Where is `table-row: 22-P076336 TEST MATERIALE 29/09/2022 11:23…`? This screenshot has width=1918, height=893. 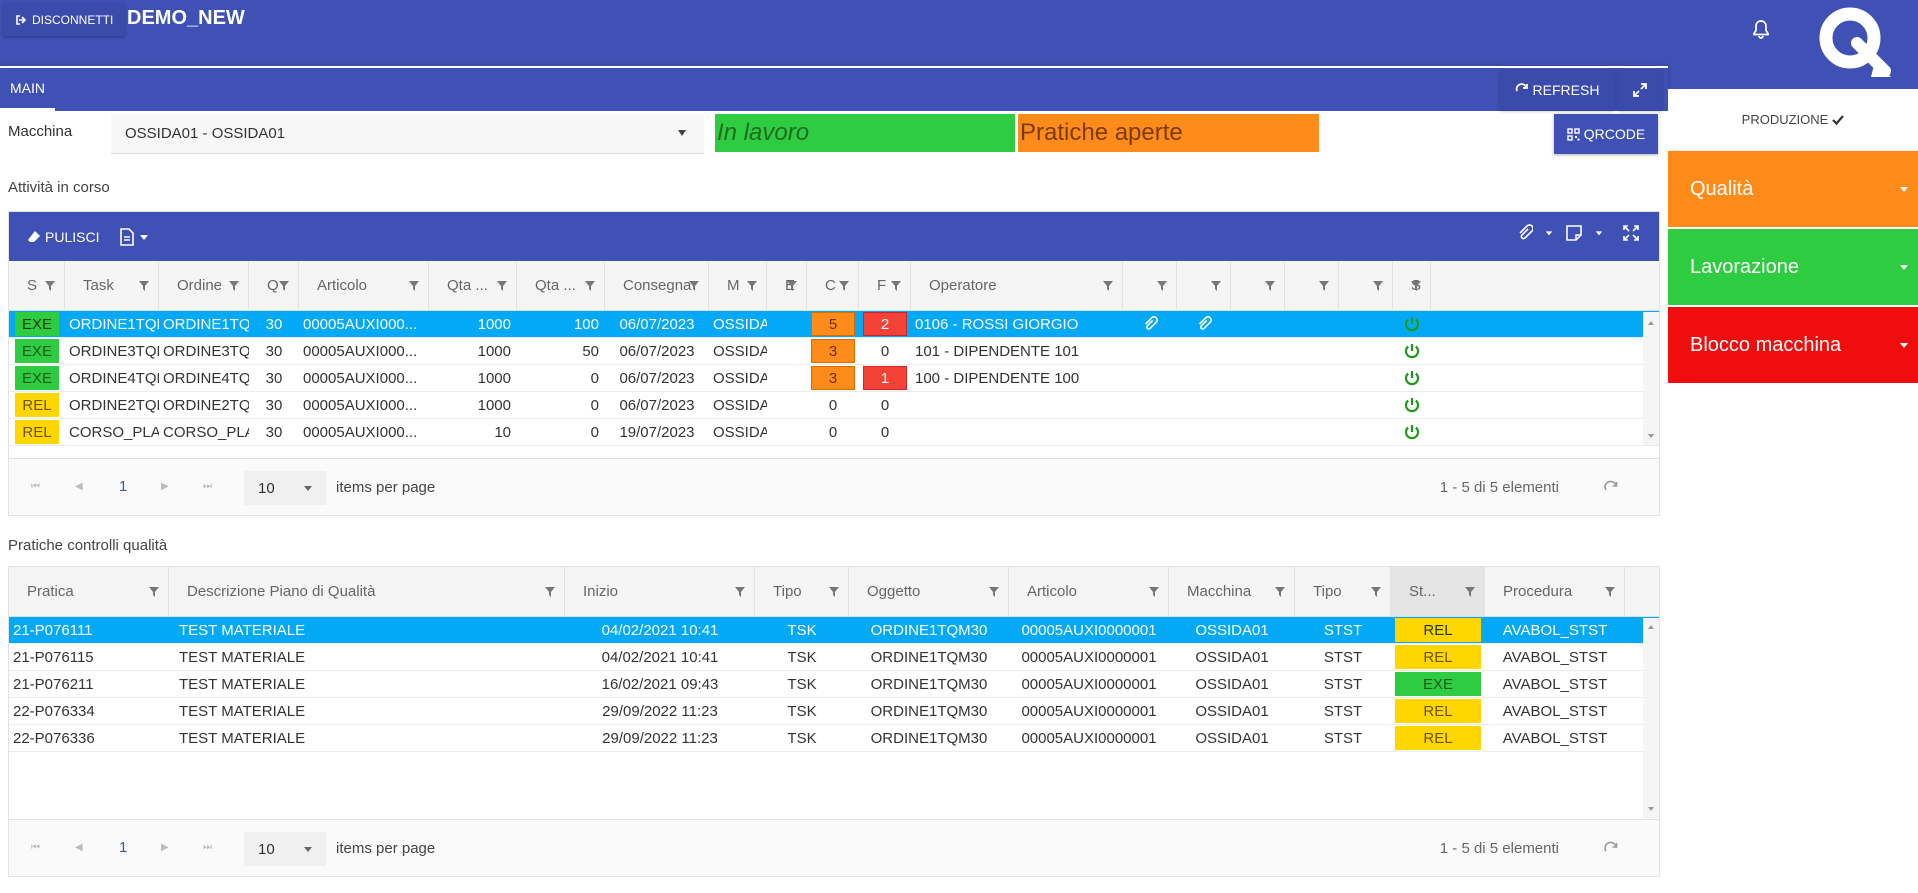
table-row: 22-P076336 TEST MATERIALE 29/09/2022 11:23… is located at coordinates (834, 738).